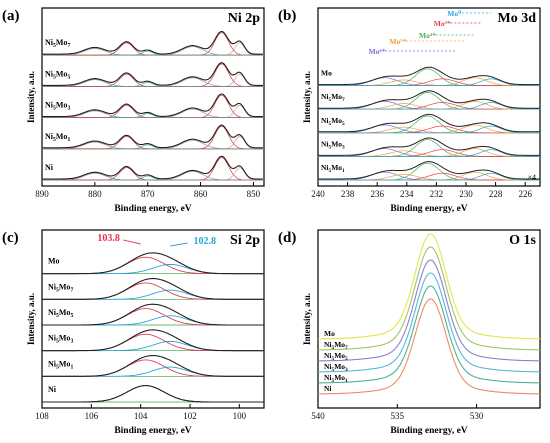 This screenshot has width=550, height=443. I want to click on series-label-sub: 7, so click(71, 290).